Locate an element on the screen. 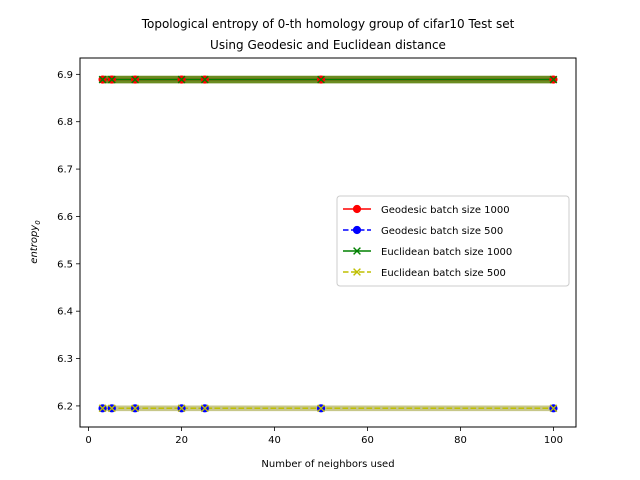  legend-marker-2-stroke-b is located at coordinates (357, 251).